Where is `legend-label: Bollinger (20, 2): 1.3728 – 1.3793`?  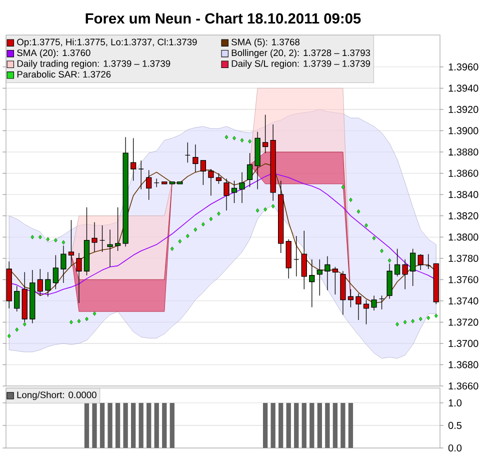
legend-label: Bollinger (20, 2): 1.3728 – 1.3793 is located at coordinates (301, 53).